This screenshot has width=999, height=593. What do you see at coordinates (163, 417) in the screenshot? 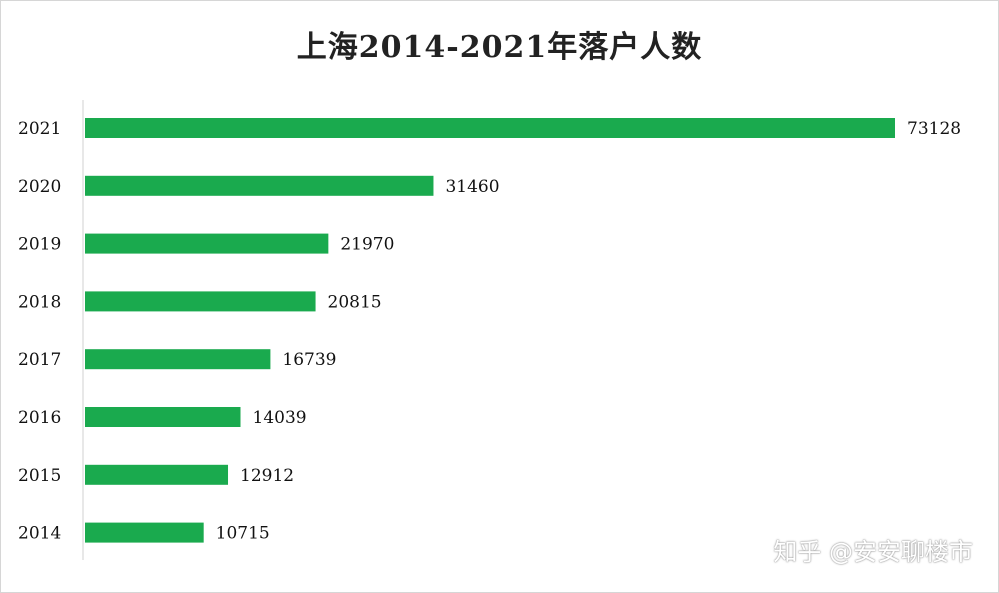
I see `bar-2016` at bounding box center [163, 417].